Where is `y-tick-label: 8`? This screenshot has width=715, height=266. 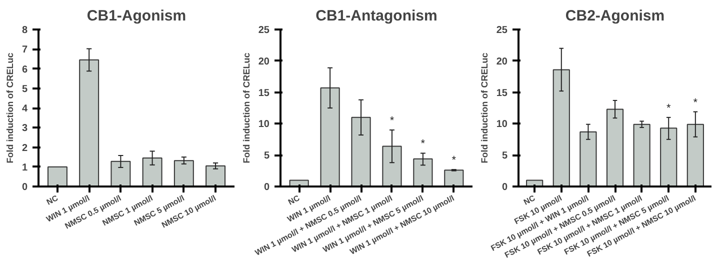
y-tick-label: 8 is located at coordinates (25, 30).